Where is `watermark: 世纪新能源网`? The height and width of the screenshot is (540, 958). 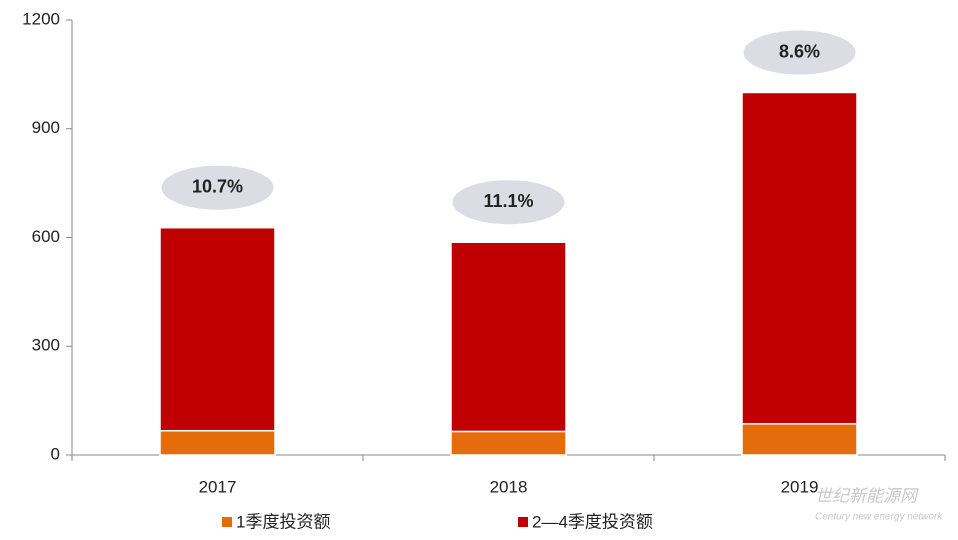 watermark: 世纪新能源网 is located at coordinates (867, 495).